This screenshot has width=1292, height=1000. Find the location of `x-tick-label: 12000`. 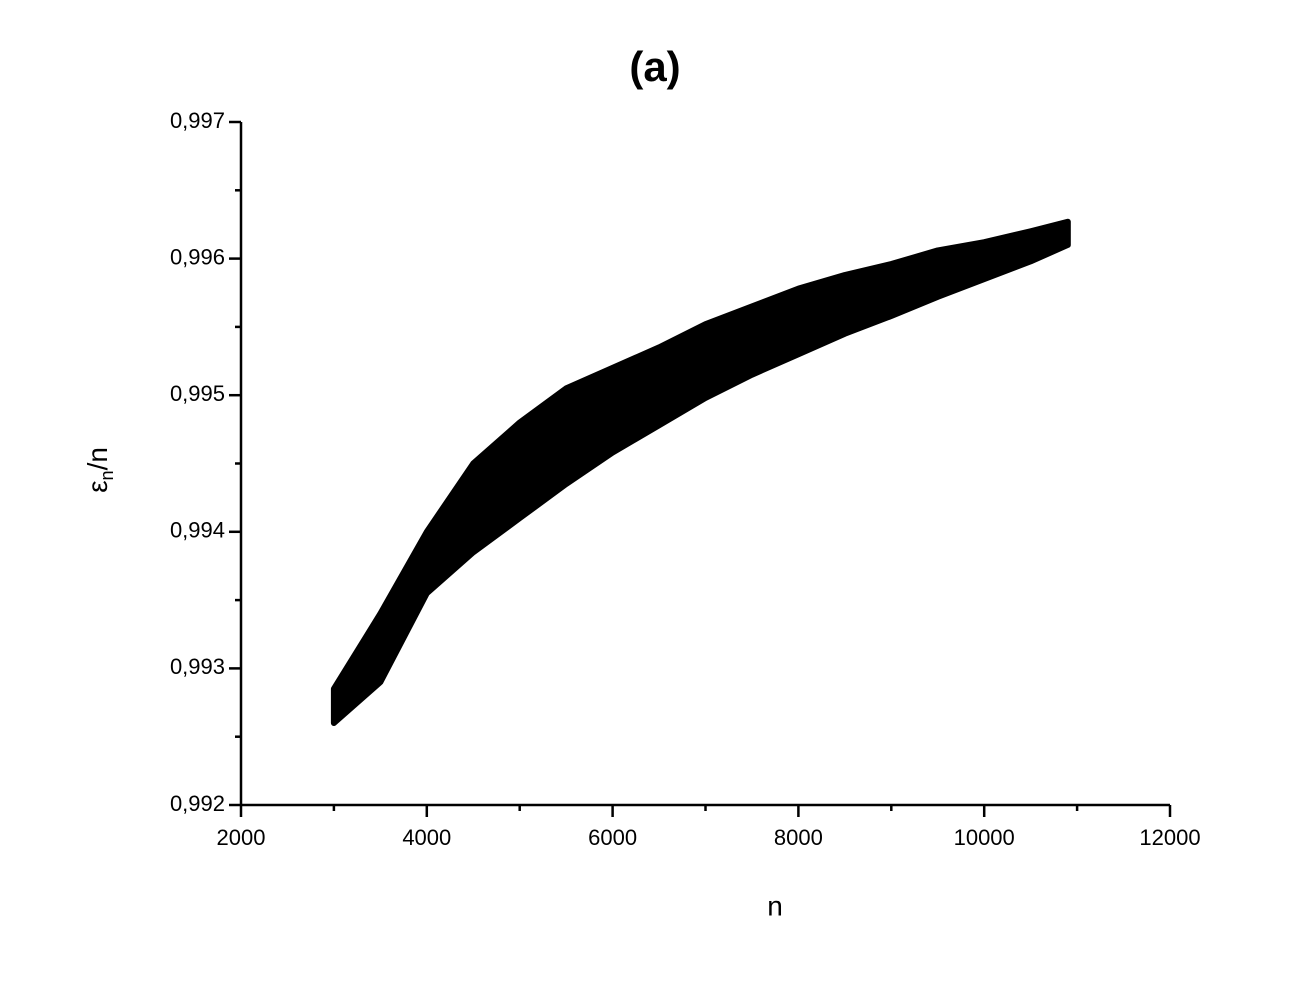

x-tick-label: 12000 is located at coordinates (1169, 837).